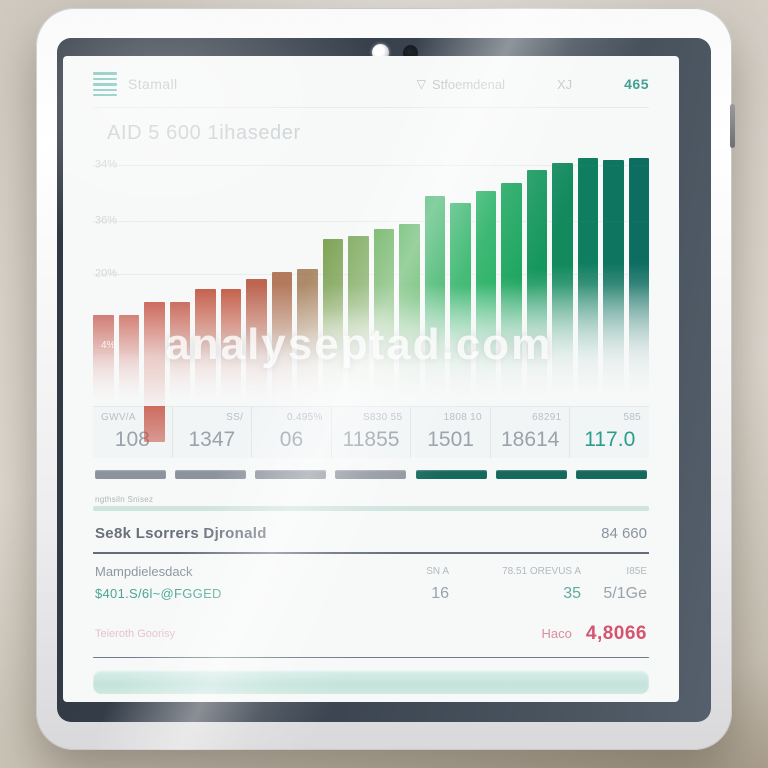 This screenshot has width=768, height=768. I want to click on stat-cell: 0.495% 06, so click(291, 432).